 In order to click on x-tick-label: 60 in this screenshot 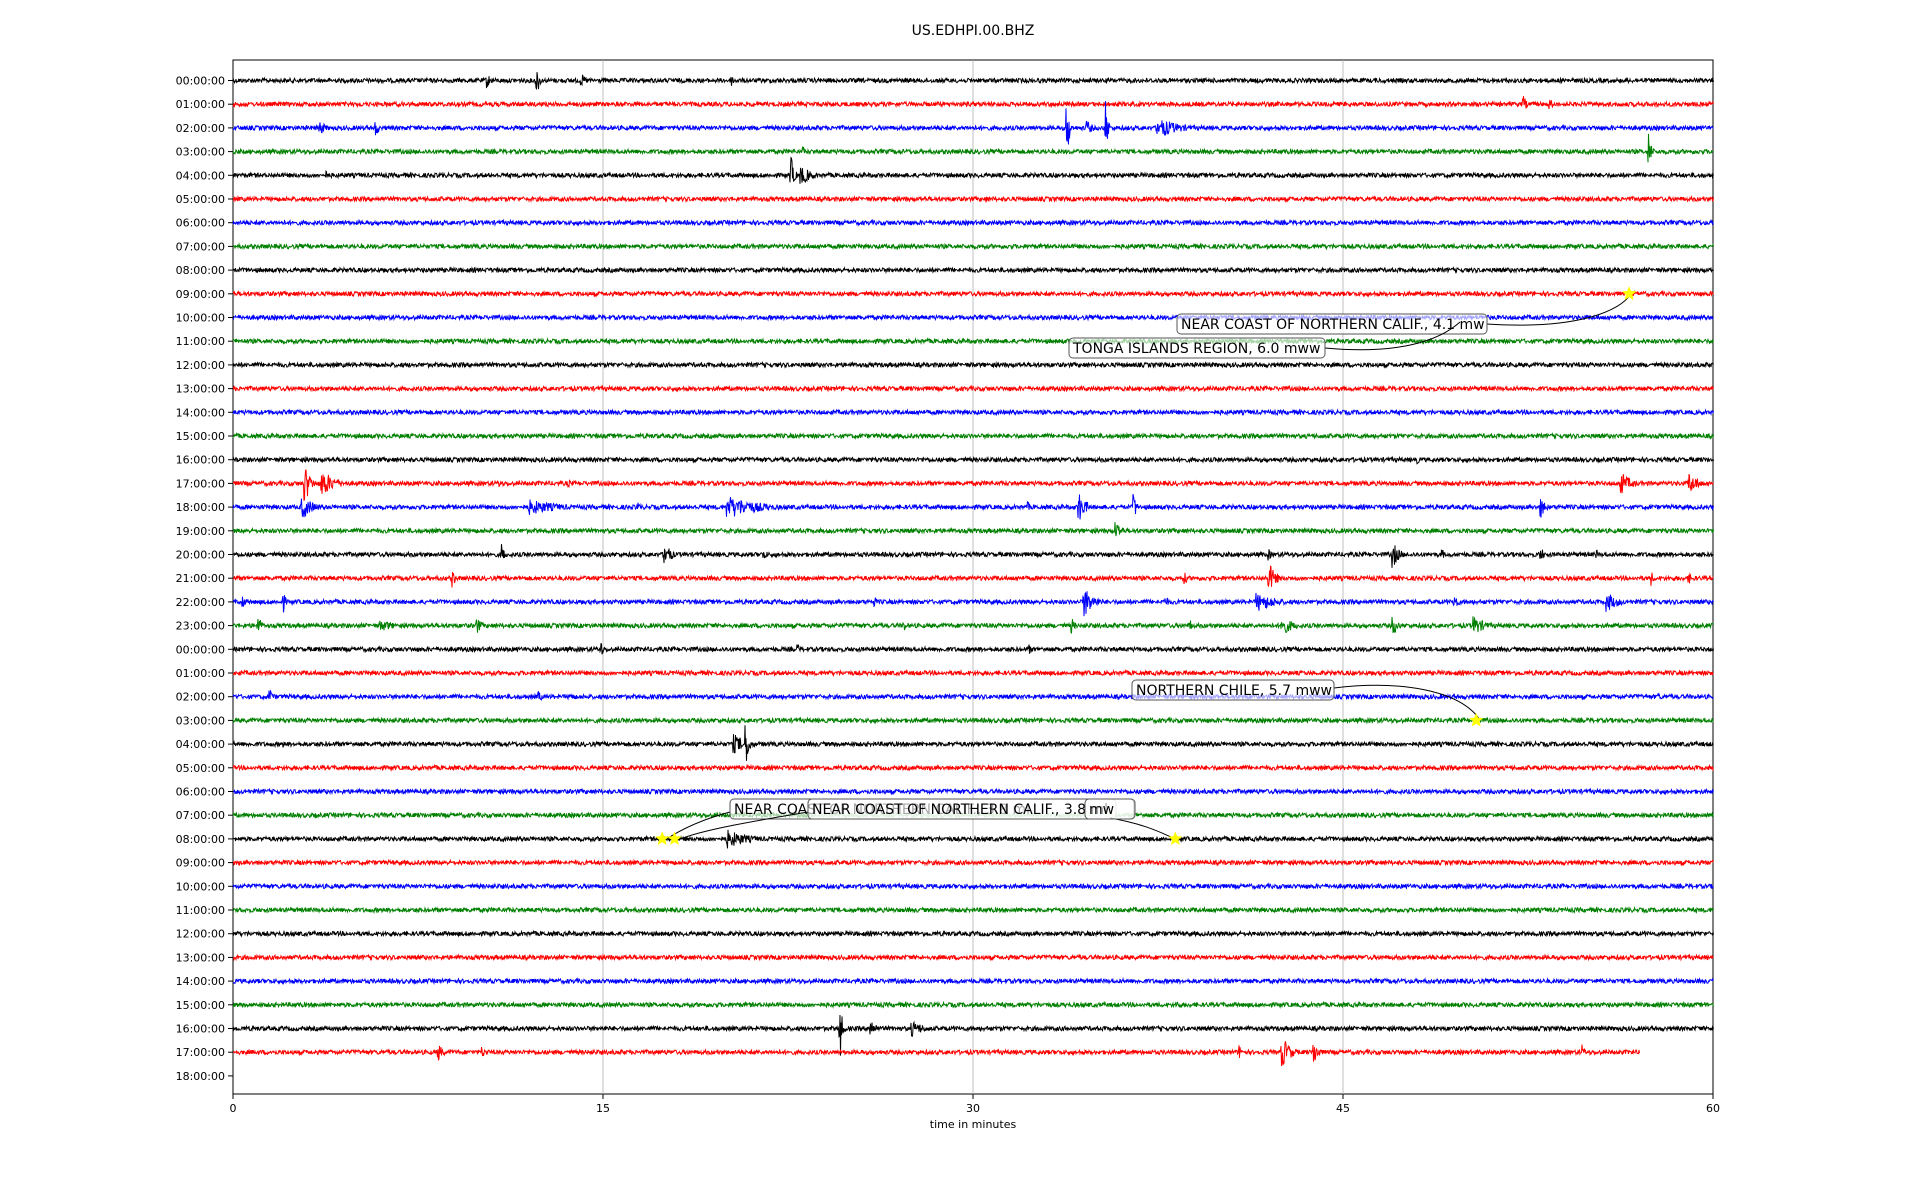, I will do `click(1713, 1108)`.